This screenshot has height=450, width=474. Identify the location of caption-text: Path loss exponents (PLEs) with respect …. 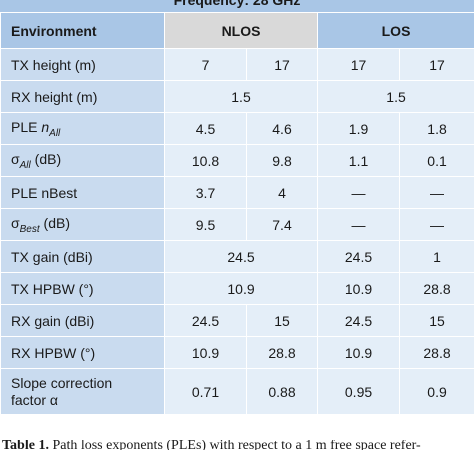
(234, 445).